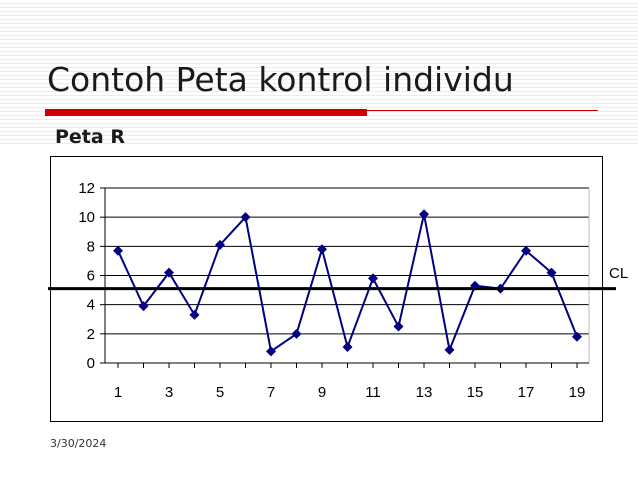 This screenshot has height=478, width=638. I want to click on reference-line-group: CL, so click(338, 278).